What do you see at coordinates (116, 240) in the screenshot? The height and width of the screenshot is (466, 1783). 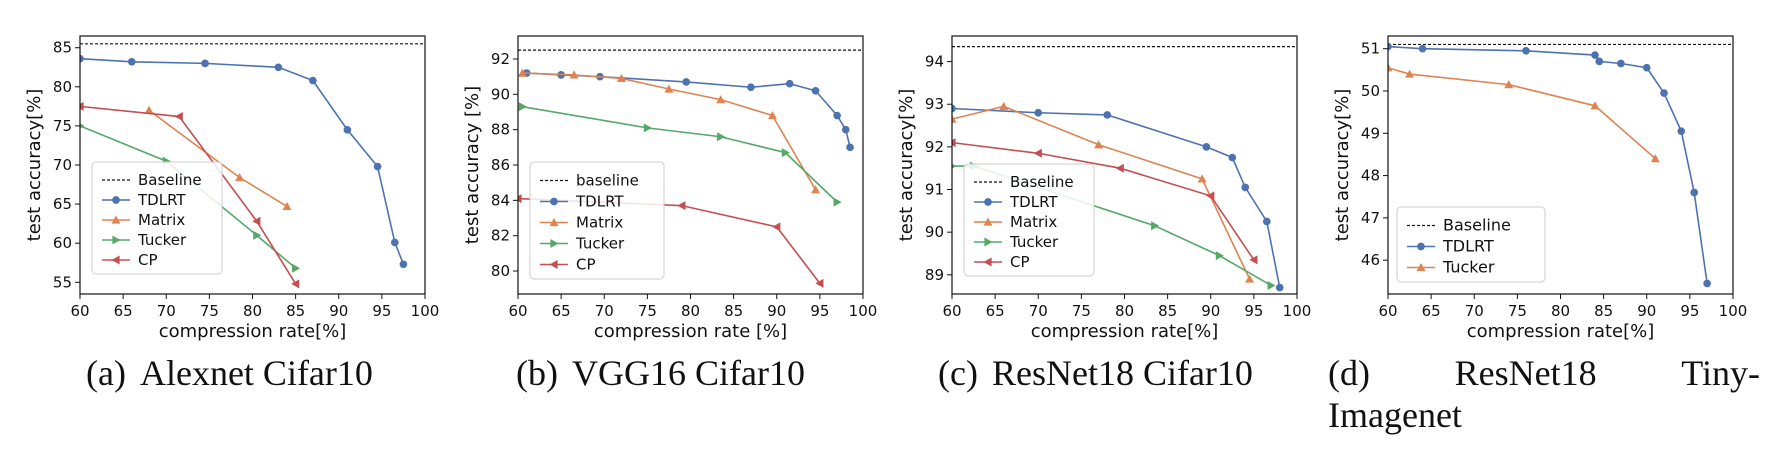 I see `panel-a-legend-tucker-marker` at bounding box center [116, 240].